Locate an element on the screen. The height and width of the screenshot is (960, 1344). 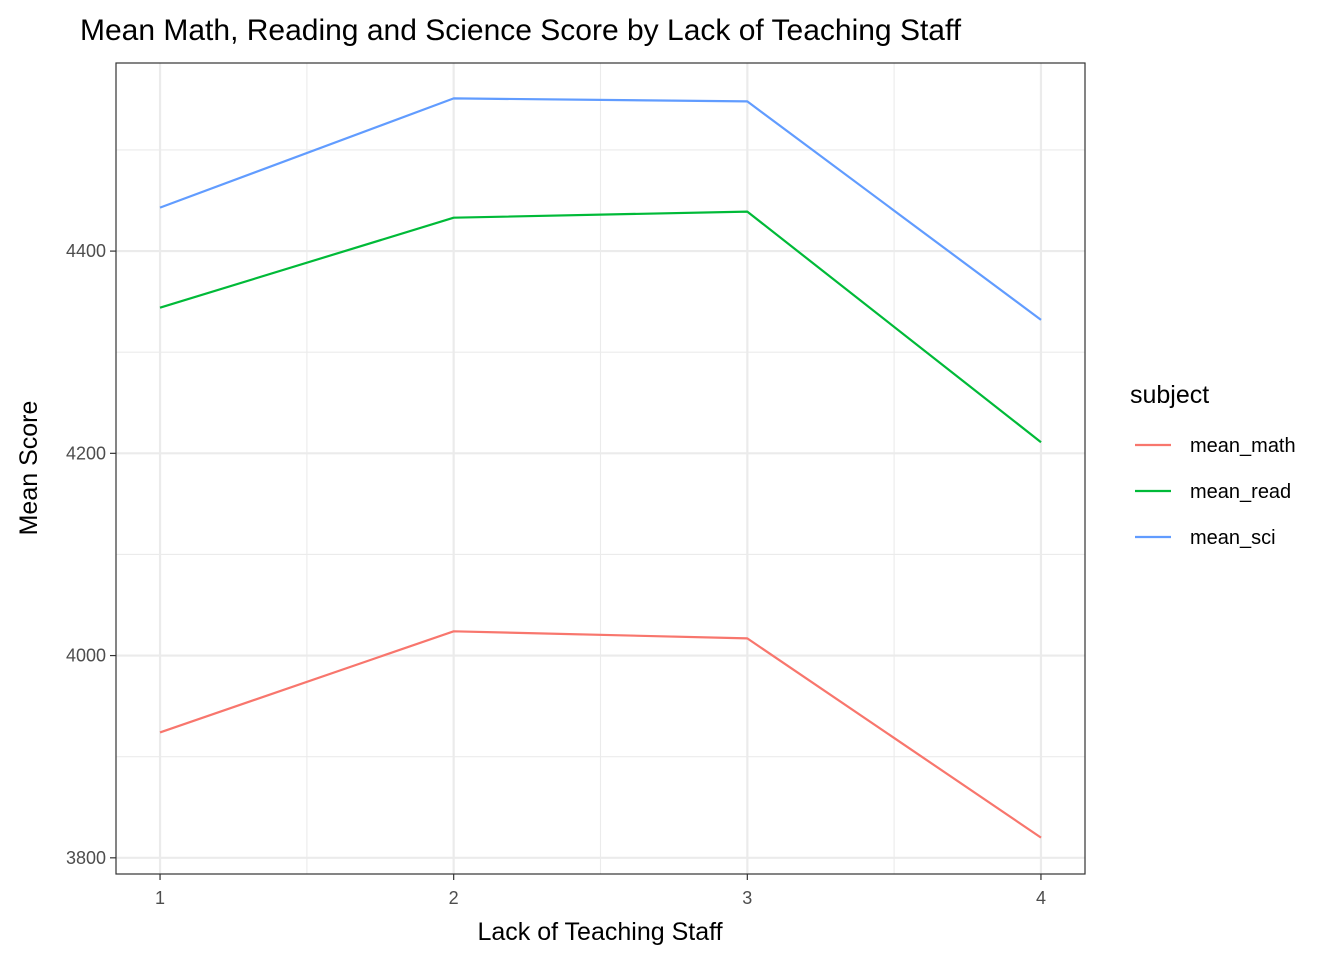
x-axis: 1 2 3 4 is located at coordinates (600, 891).